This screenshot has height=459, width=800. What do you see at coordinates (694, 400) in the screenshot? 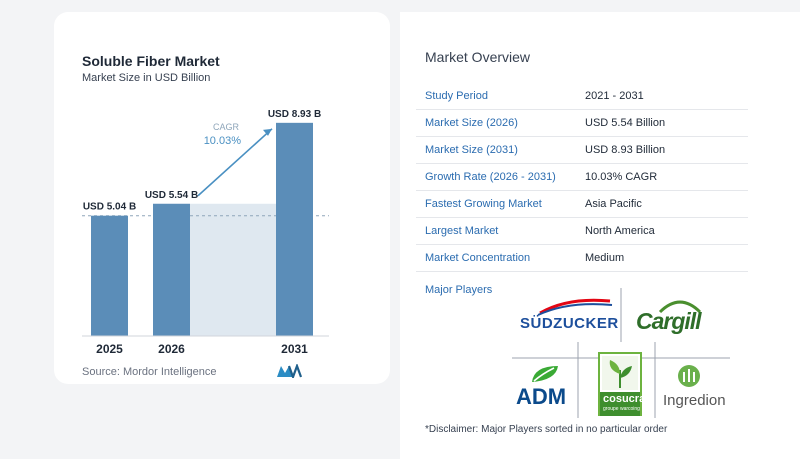
I see `ingredion-wordmark: Ingredion` at bounding box center [694, 400].